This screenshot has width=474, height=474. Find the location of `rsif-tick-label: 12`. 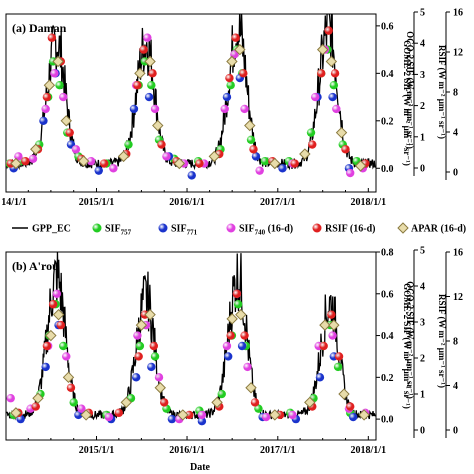

rsif-tick-label: 12 is located at coordinates (458, 53).